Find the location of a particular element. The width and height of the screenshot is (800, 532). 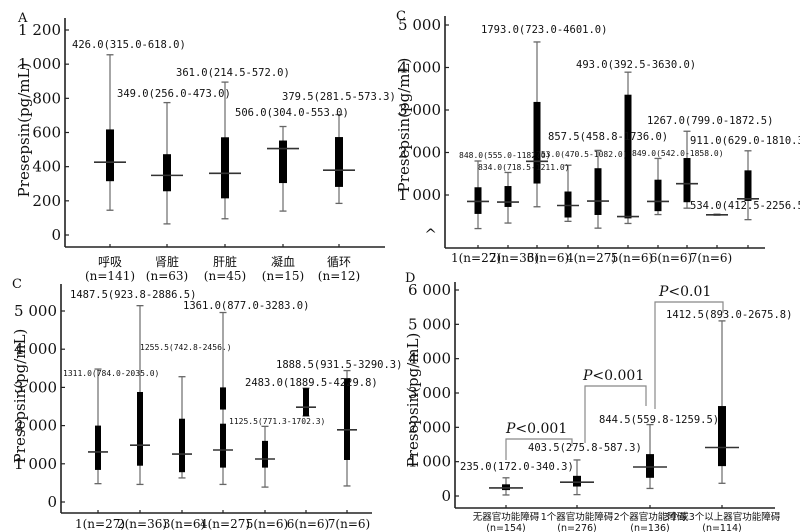

y-tick-label: 400 is located at coordinates (46, 167).